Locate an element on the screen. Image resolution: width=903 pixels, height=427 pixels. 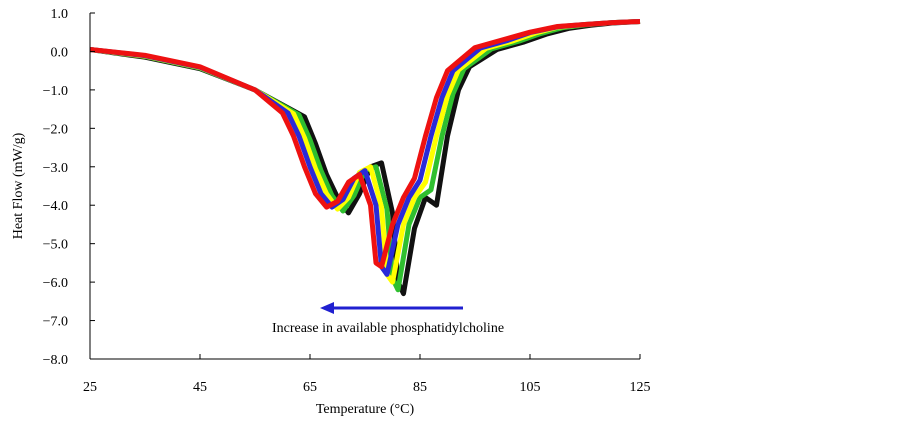
y-tick-label: −3.0 is located at coordinates (55, 168).